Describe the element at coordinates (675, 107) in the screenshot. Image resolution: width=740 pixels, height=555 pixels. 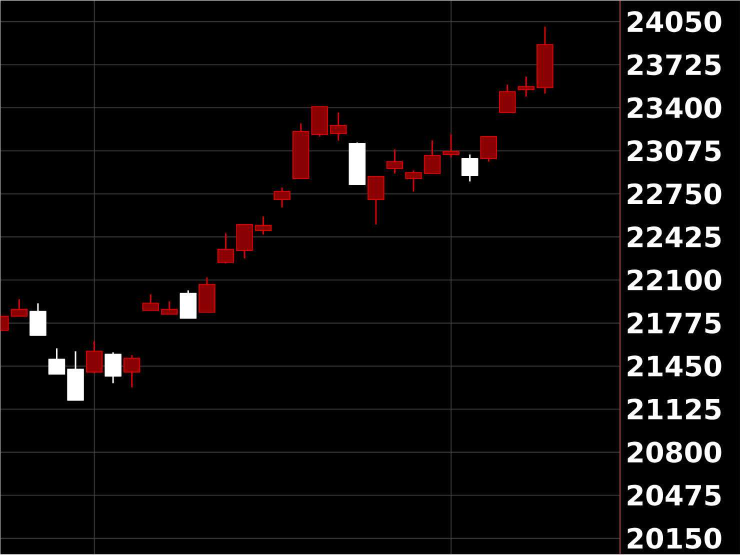
I see `y-tick-label: 23400` at that location.